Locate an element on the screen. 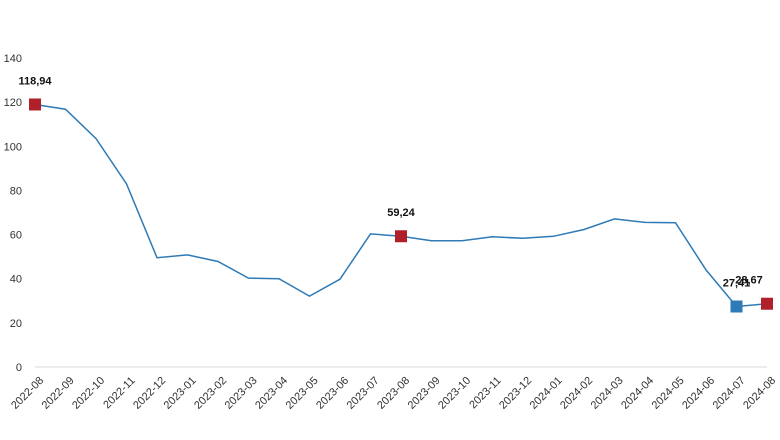 This screenshot has width=780, height=440. x-tick-label: 2023-02 is located at coordinates (210, 393).